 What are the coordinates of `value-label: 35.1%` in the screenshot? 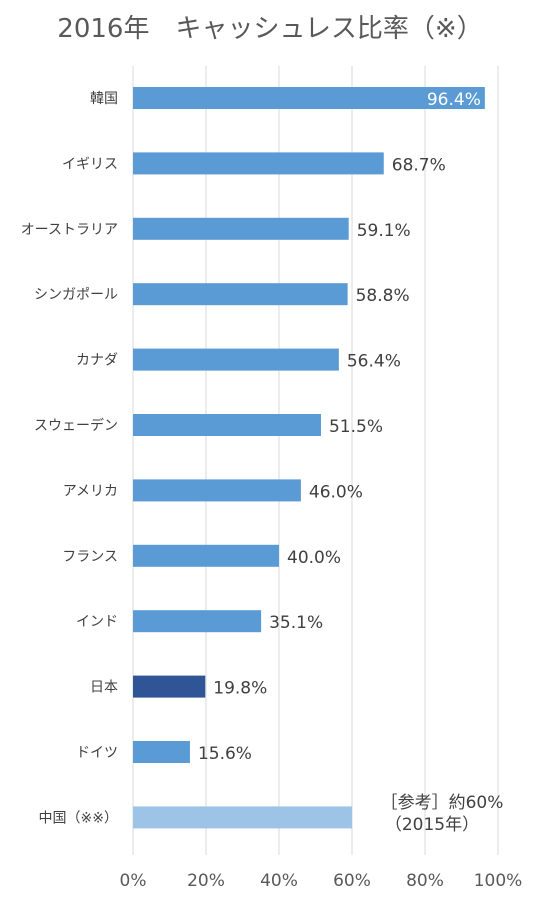 It's located at (296, 623).